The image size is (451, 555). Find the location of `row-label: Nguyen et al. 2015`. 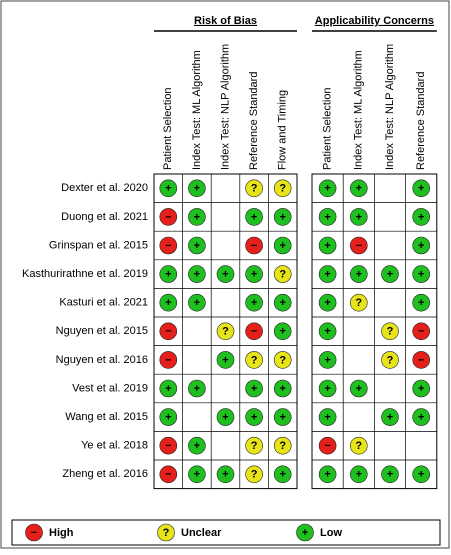

row-label: Nguyen et al. 2015 is located at coordinates (102, 331).